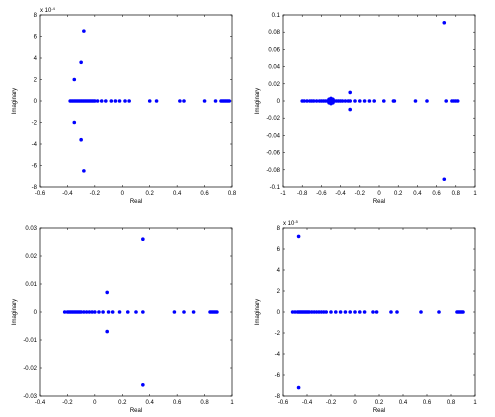  I want to click on x-tick-label: -0.8, so click(302, 194).